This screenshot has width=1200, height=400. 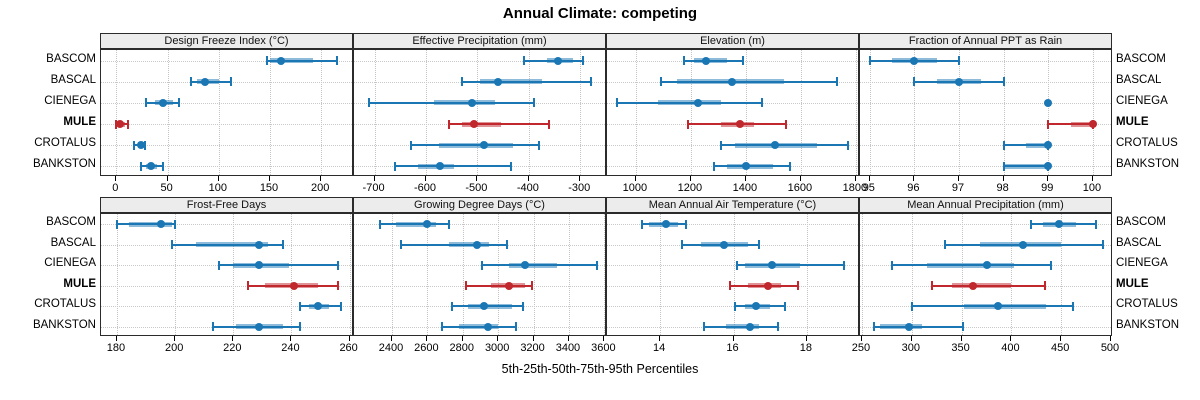 I want to click on station-label-left-bankston: BANKSTON, so click(x=64, y=324).